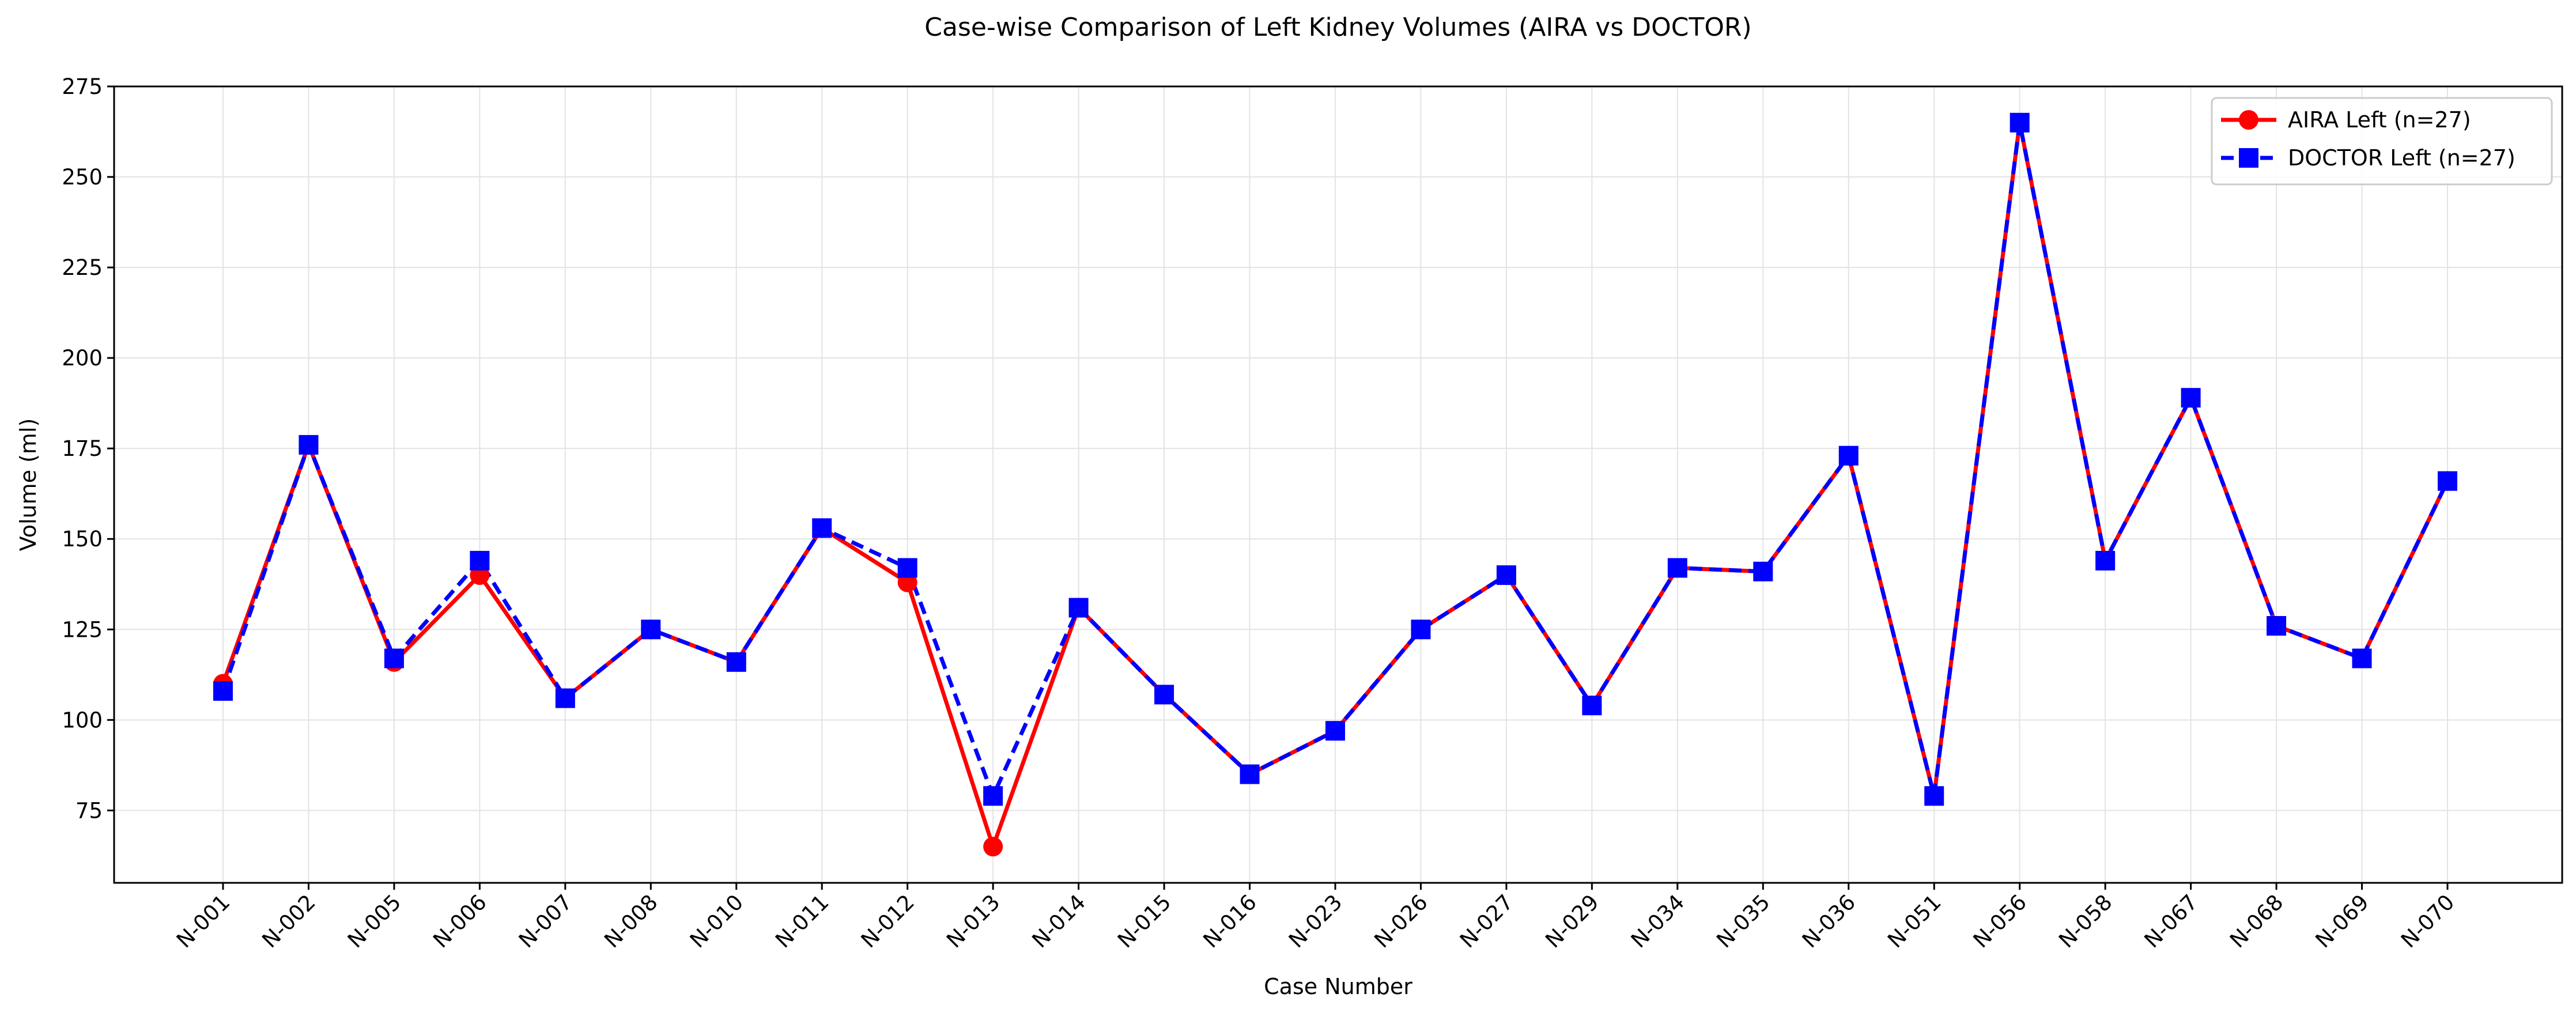 Image resolution: width=2576 pixels, height=1020 pixels. What do you see at coordinates (2379, 120) in the screenshot?
I see `legend-label: AIRA Left (n=27)` at bounding box center [2379, 120].